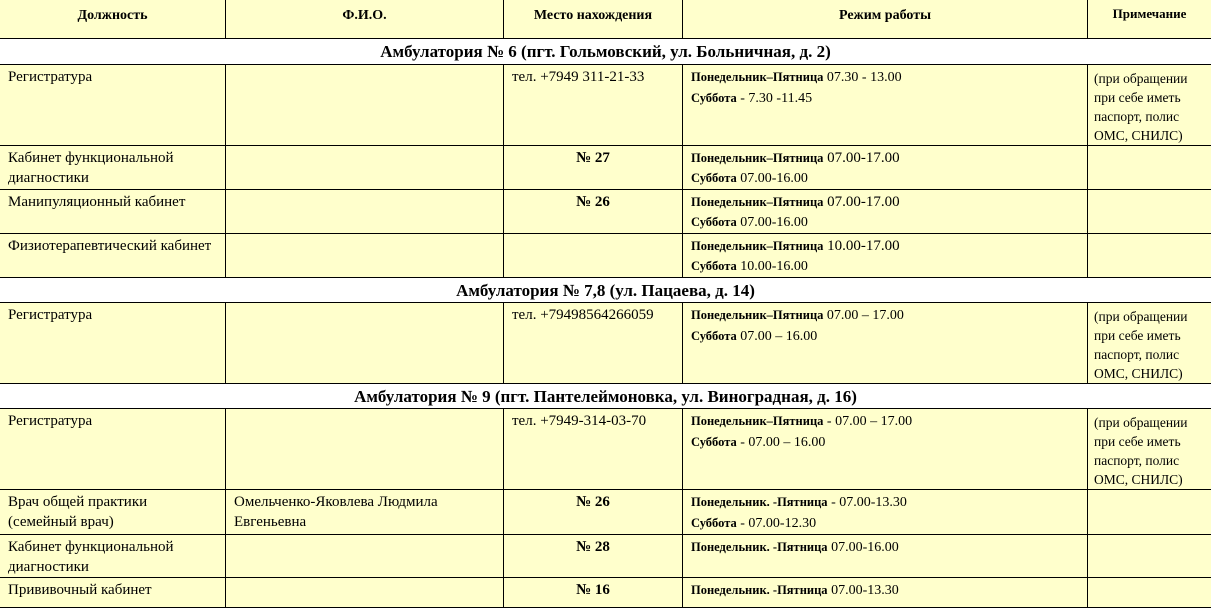 Image resolution: width=1211 pixels, height=608 pixels. Describe the element at coordinates (776, 523) in the screenshot. I see `hours: - 07.00-12.30` at that location.